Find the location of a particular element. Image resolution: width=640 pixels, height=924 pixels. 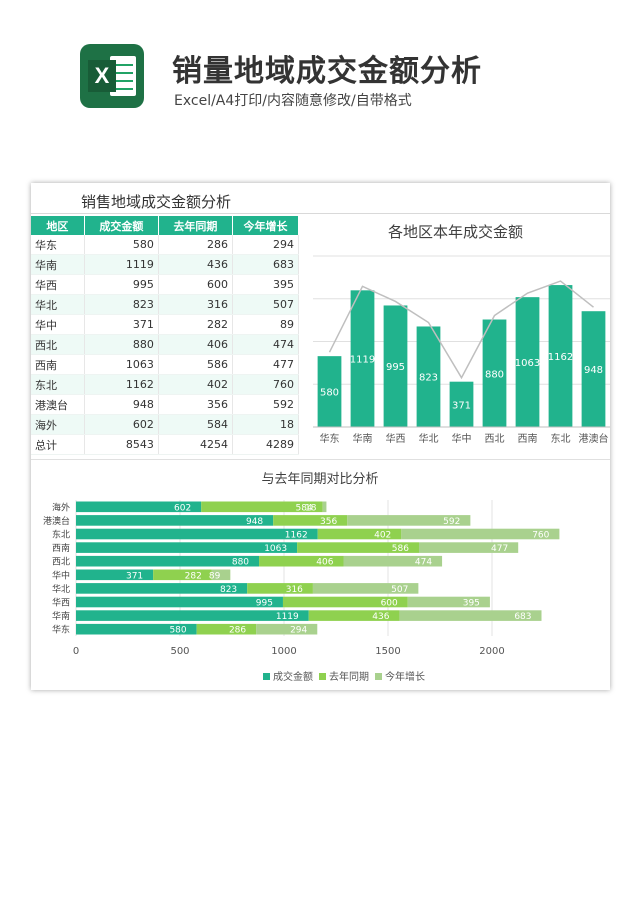

data-label: 282 is located at coordinates (193, 576).